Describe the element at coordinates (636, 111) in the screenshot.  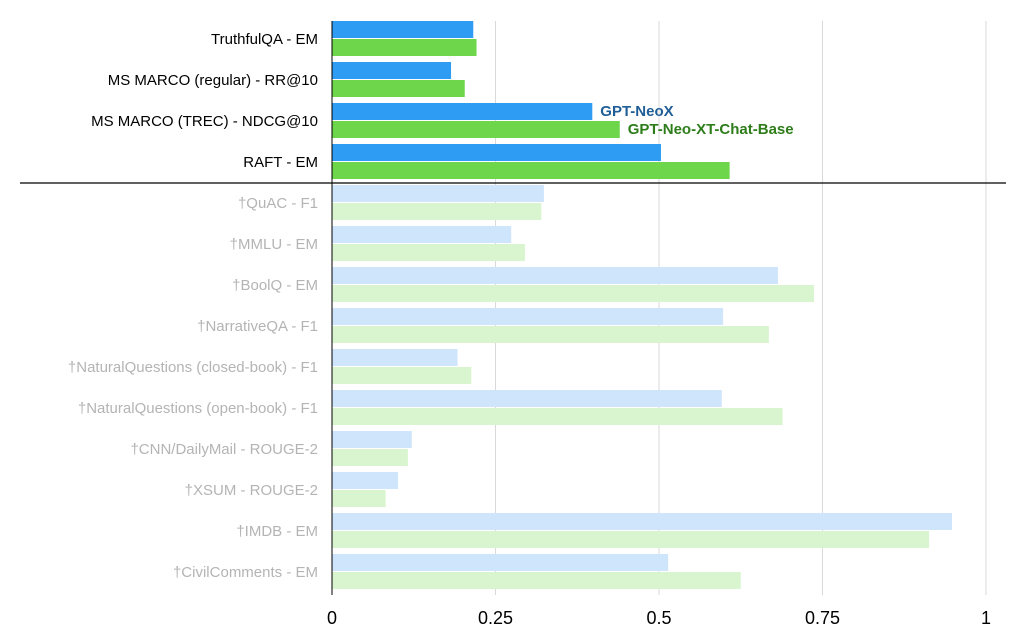
I see `legend-label-gpt-neox: GPT-NeoX` at that location.